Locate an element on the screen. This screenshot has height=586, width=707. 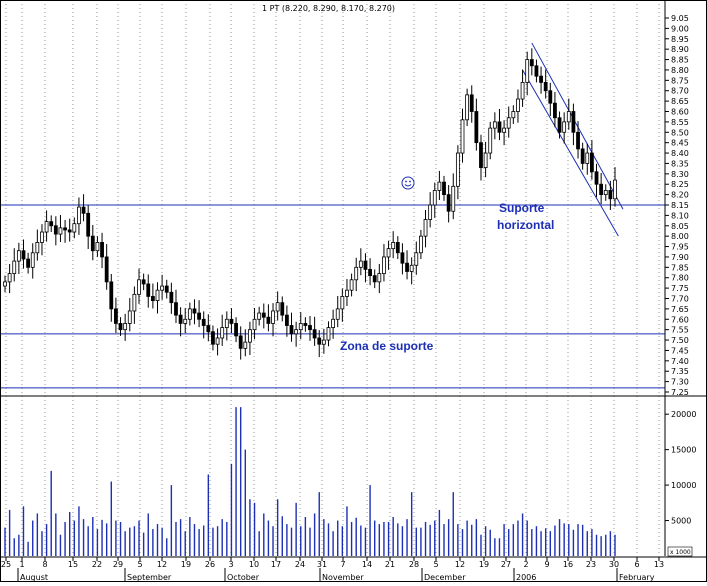
y-tick-label-20: 8.05 is located at coordinates (680, 226).